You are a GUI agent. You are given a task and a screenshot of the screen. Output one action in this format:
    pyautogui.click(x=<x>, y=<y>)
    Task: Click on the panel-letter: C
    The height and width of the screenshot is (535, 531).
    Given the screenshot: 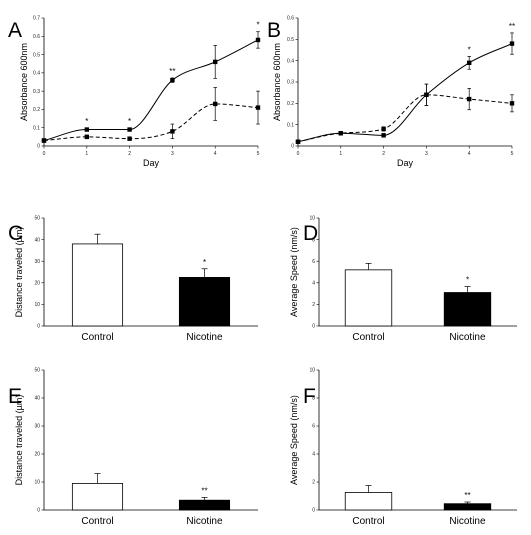 What is the action you would take?
    pyautogui.click(x=15, y=233)
    